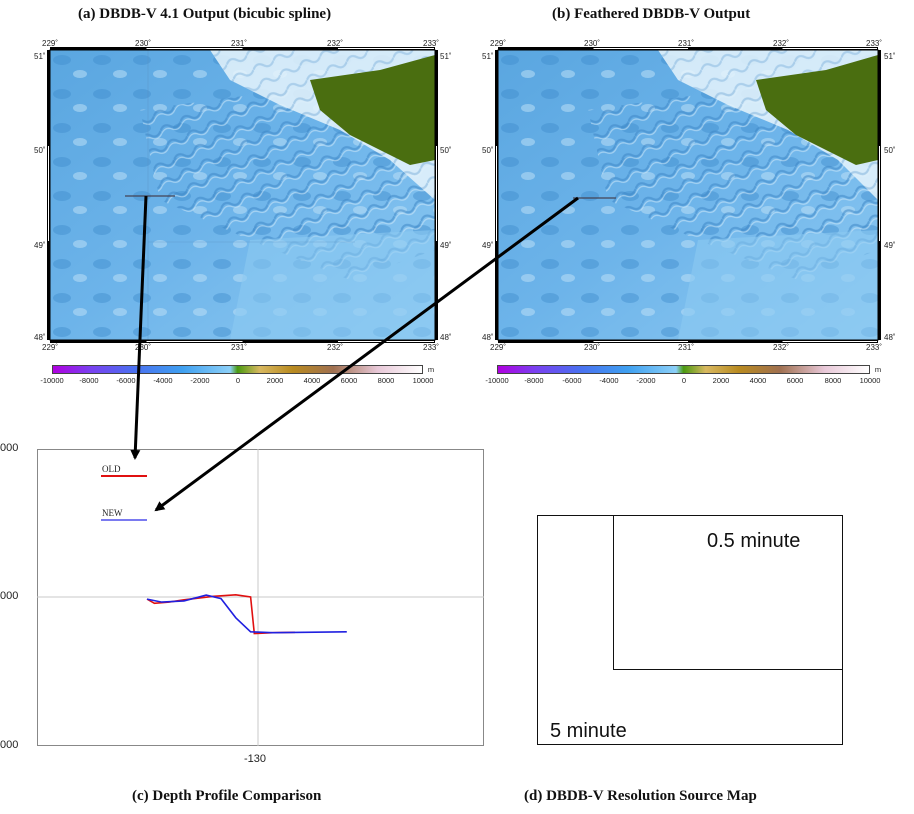 This screenshot has height=814, width=914. What do you see at coordinates (9, 745) in the screenshot?
I see `profile-y-tick-2: 000` at bounding box center [9, 745].